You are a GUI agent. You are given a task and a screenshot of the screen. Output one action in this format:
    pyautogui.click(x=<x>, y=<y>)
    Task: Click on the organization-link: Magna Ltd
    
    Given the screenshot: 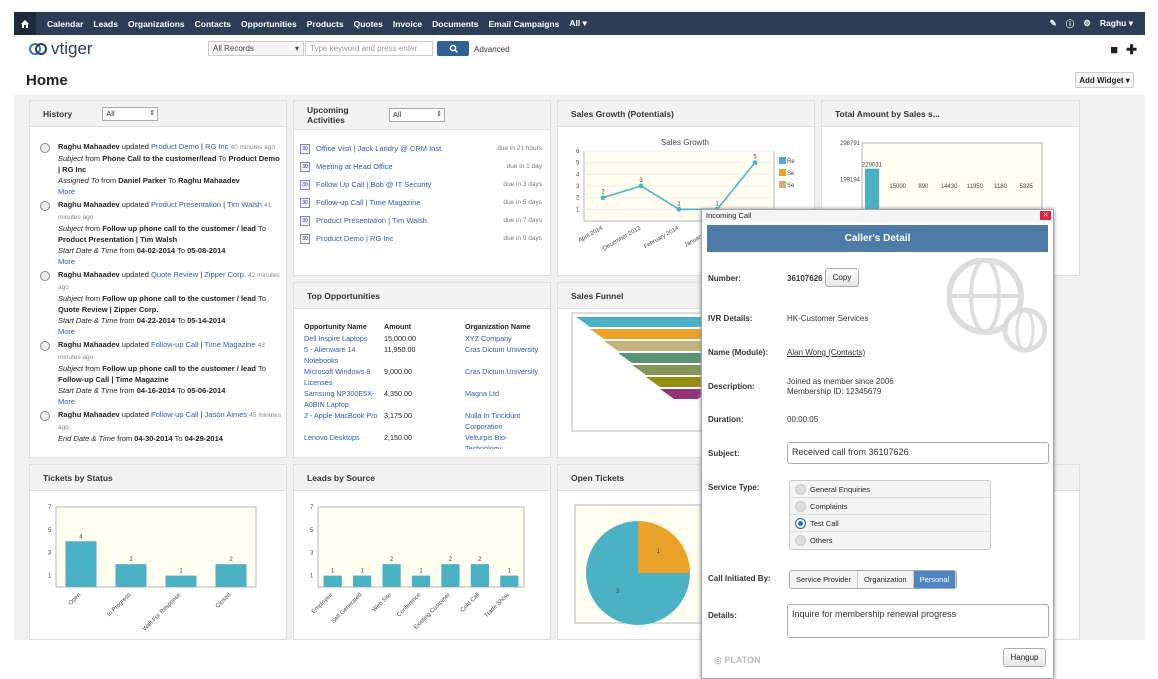 What is the action you would take?
    pyautogui.click(x=482, y=393)
    